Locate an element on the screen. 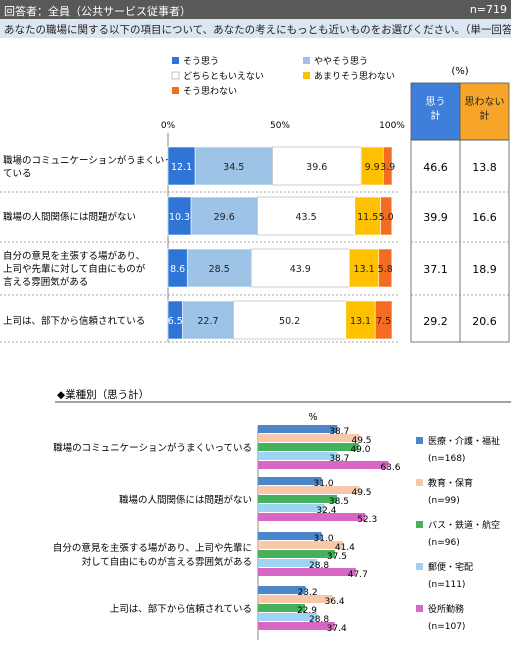 Image resolution: width=511 pixels, height=658 pixels. bar-value-label: 10.3 is located at coordinates (179, 217).